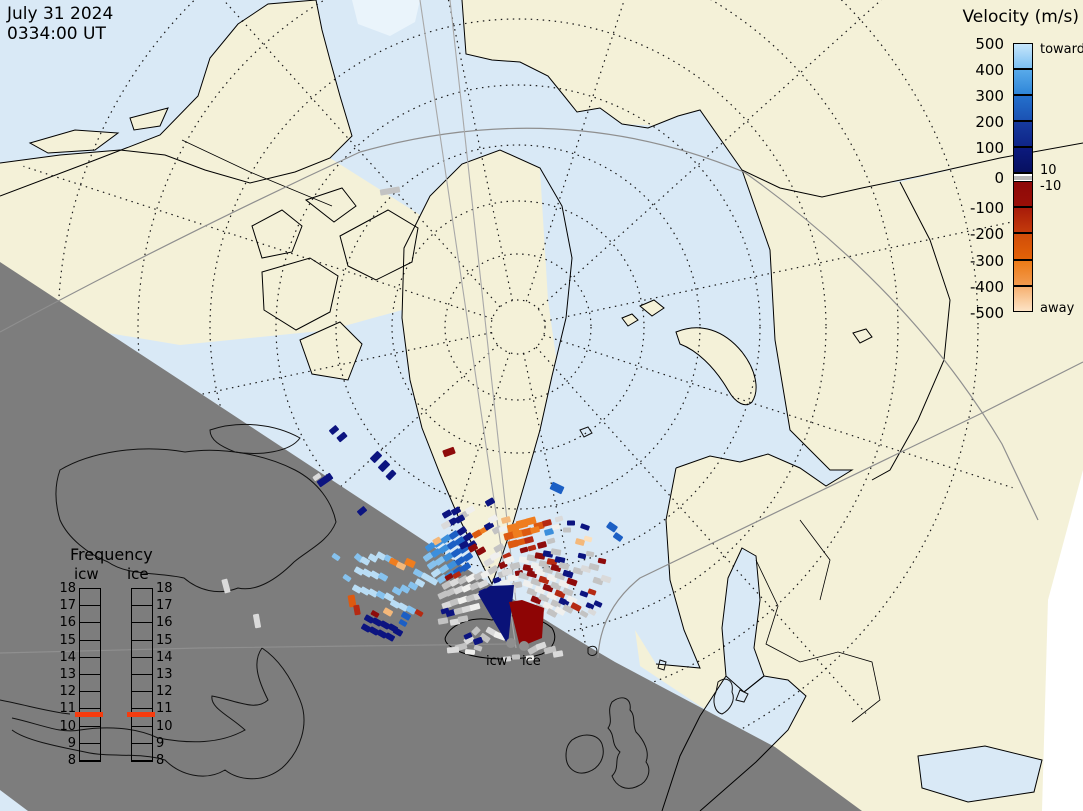 The image size is (1083, 811). Describe the element at coordinates (989, 148) in the screenshot. I see `velocity-tick-label: 100` at that location.